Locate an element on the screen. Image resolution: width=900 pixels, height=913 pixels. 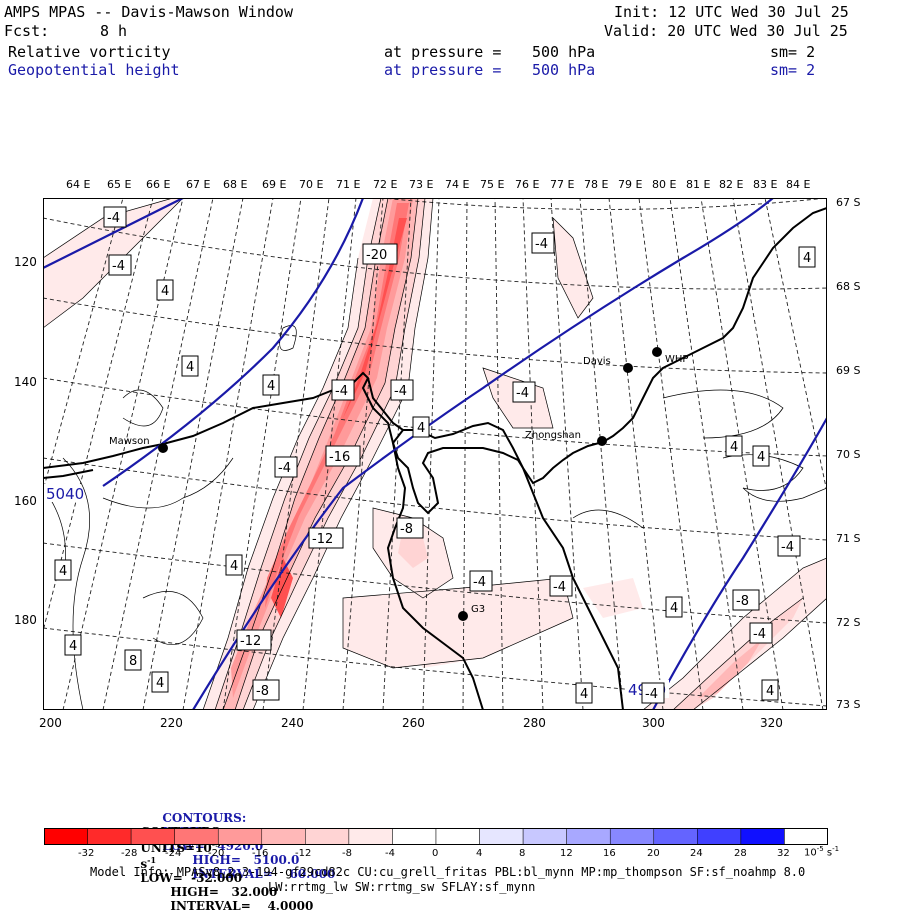
field1-smooth: sm= 2 is located at coordinates (793, 52).